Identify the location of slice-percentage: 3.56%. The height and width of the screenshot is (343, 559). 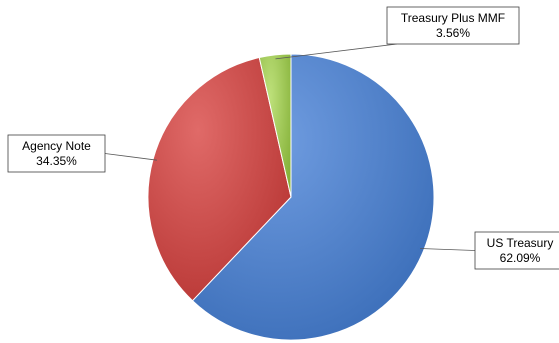
(453, 33).